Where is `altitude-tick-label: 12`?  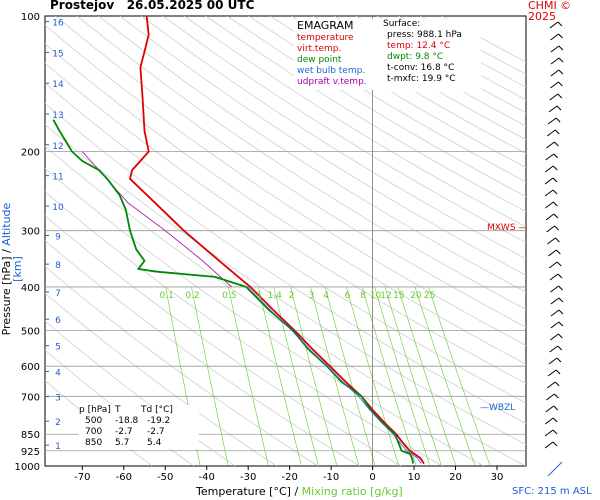
altitude-tick-label: 12 is located at coordinates (57, 147).